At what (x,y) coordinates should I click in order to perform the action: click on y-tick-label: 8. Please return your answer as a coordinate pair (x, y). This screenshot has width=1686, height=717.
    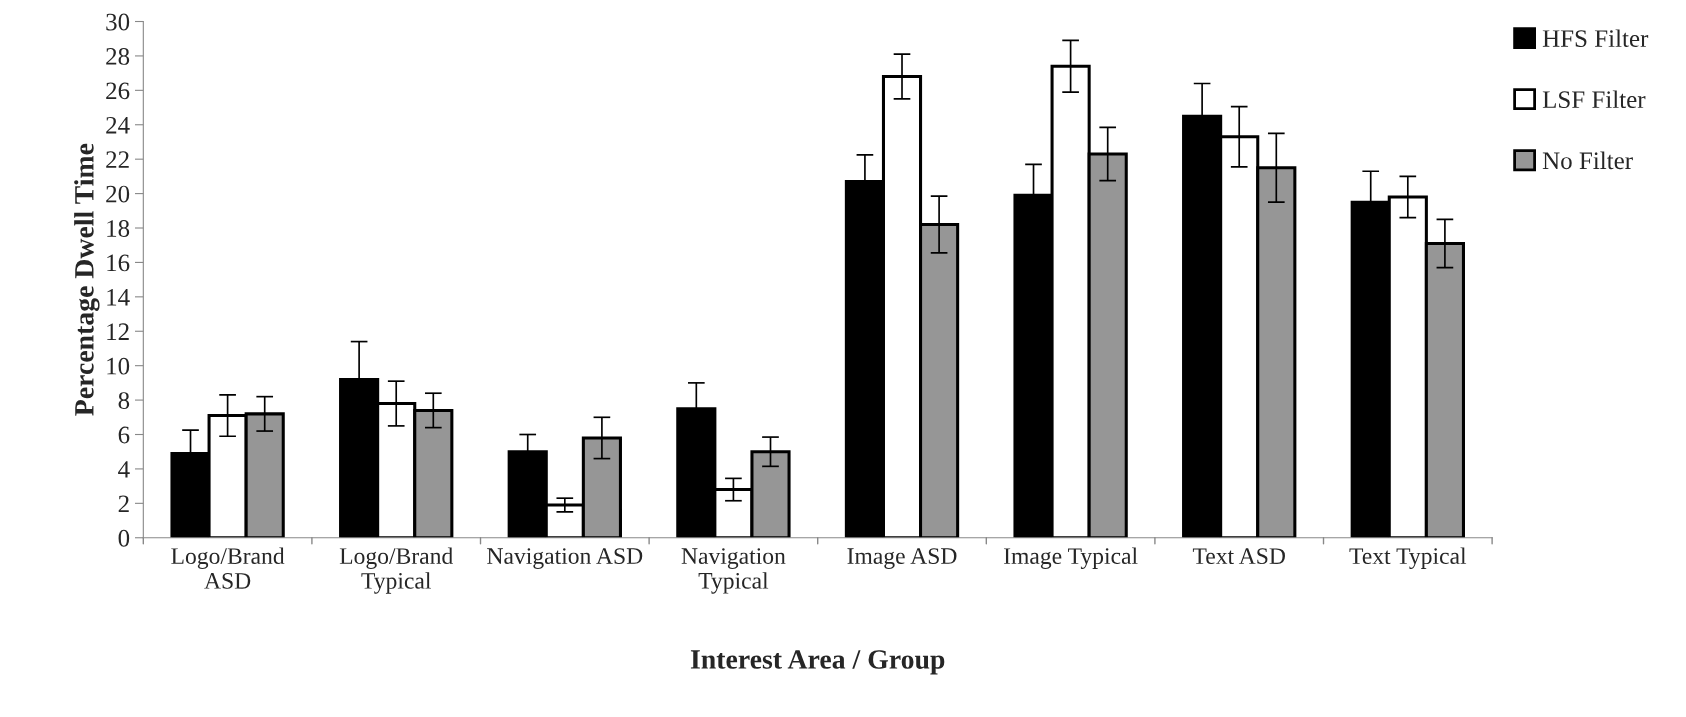
    Looking at the image, I should click on (124, 401).